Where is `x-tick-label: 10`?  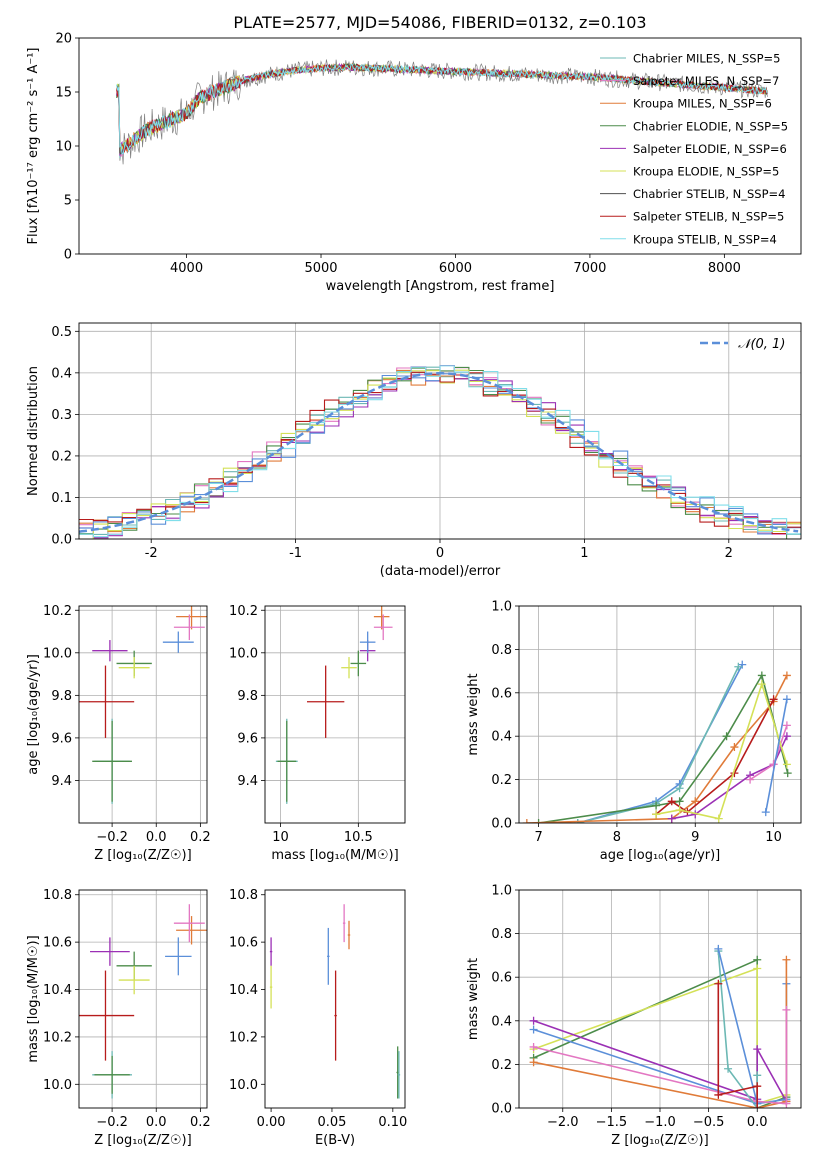 x-tick-label: 10 is located at coordinates (280, 837).